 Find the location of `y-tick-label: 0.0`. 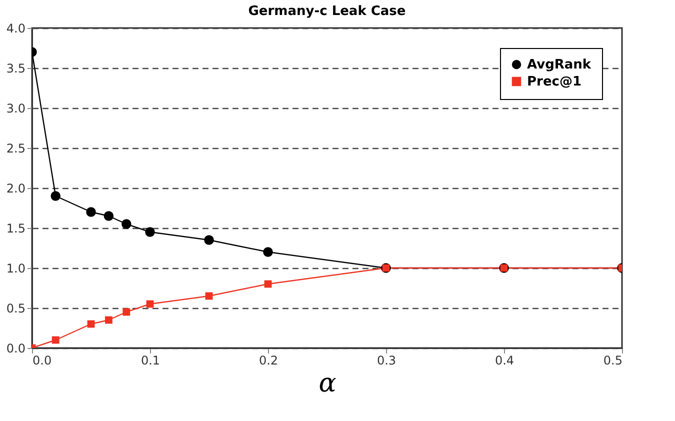

y-tick-label: 0.0 is located at coordinates (16, 349).